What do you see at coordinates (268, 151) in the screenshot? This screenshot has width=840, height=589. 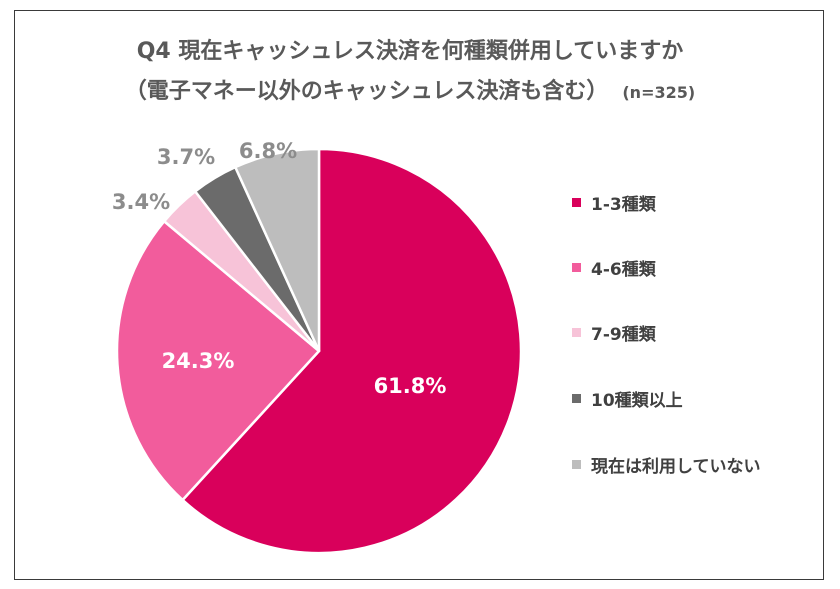 I see `label-not-using: 6.8%` at bounding box center [268, 151].